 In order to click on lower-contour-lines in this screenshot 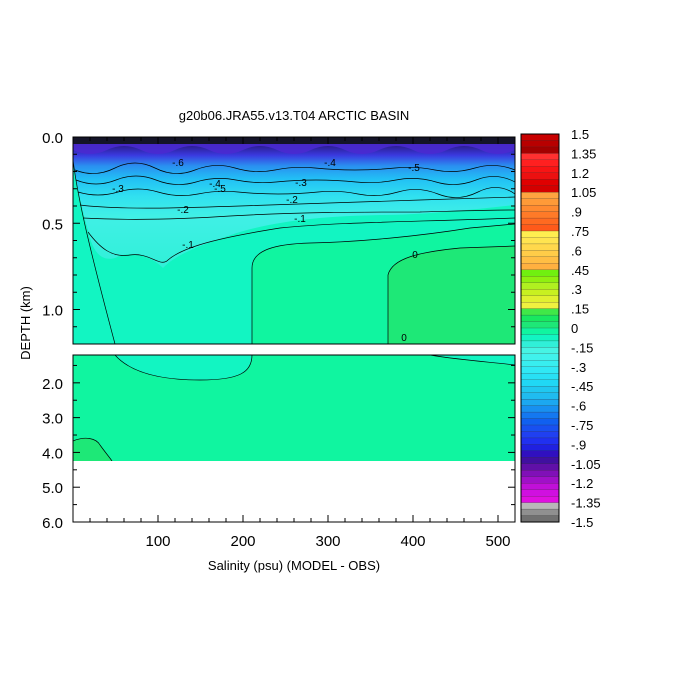, I will do `click(294, 408)`.